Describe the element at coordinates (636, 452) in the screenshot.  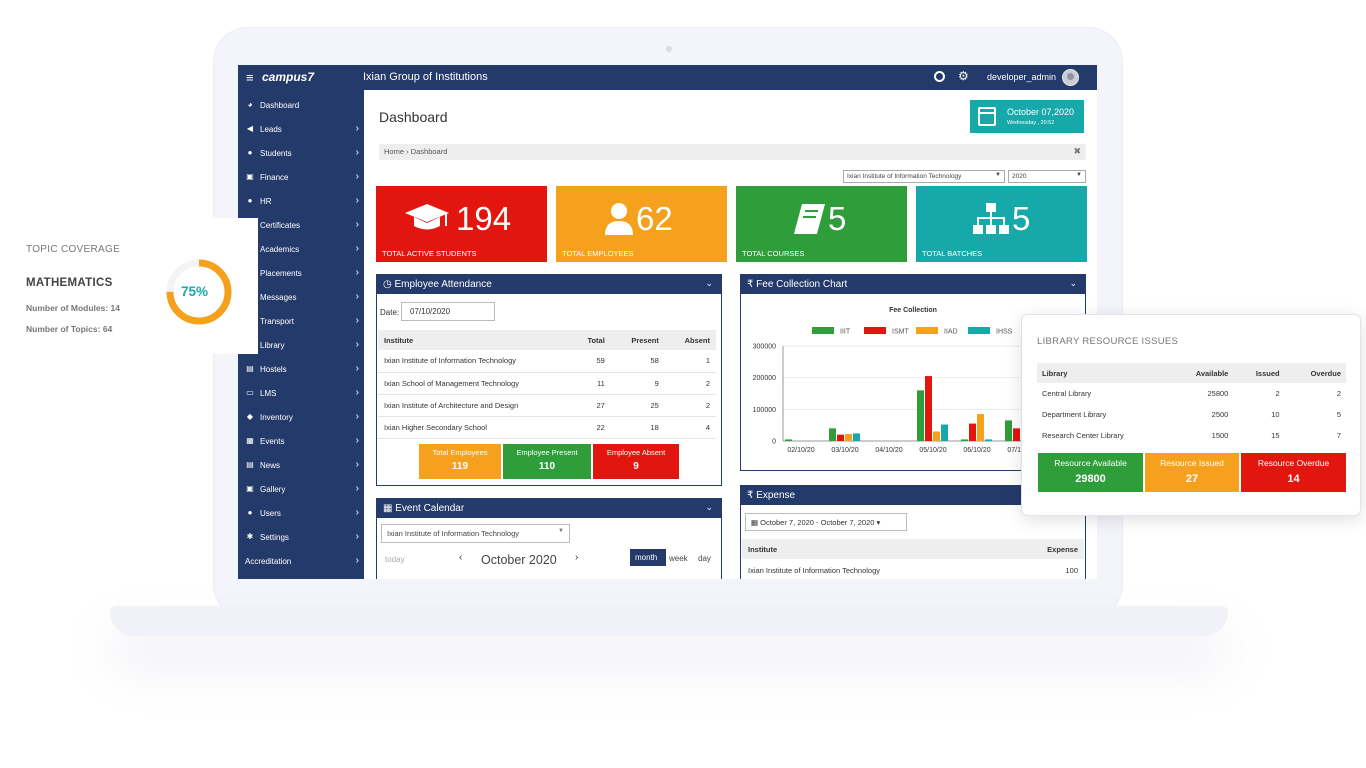
I see `summary-label: Employee Absent` at that location.